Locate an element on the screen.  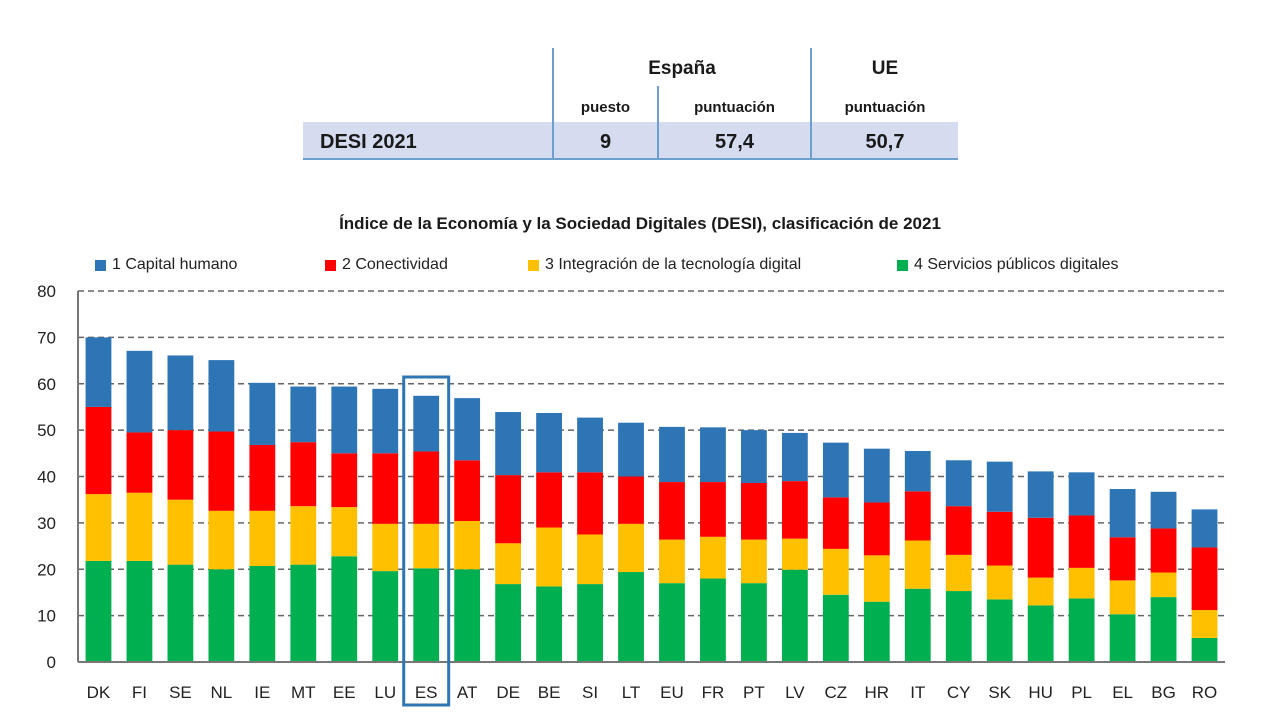
highlight-es-box is located at coordinates (426, 541).